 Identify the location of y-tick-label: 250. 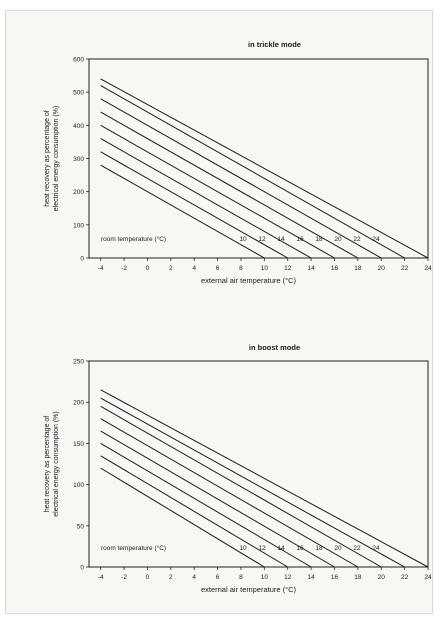
(78, 362).